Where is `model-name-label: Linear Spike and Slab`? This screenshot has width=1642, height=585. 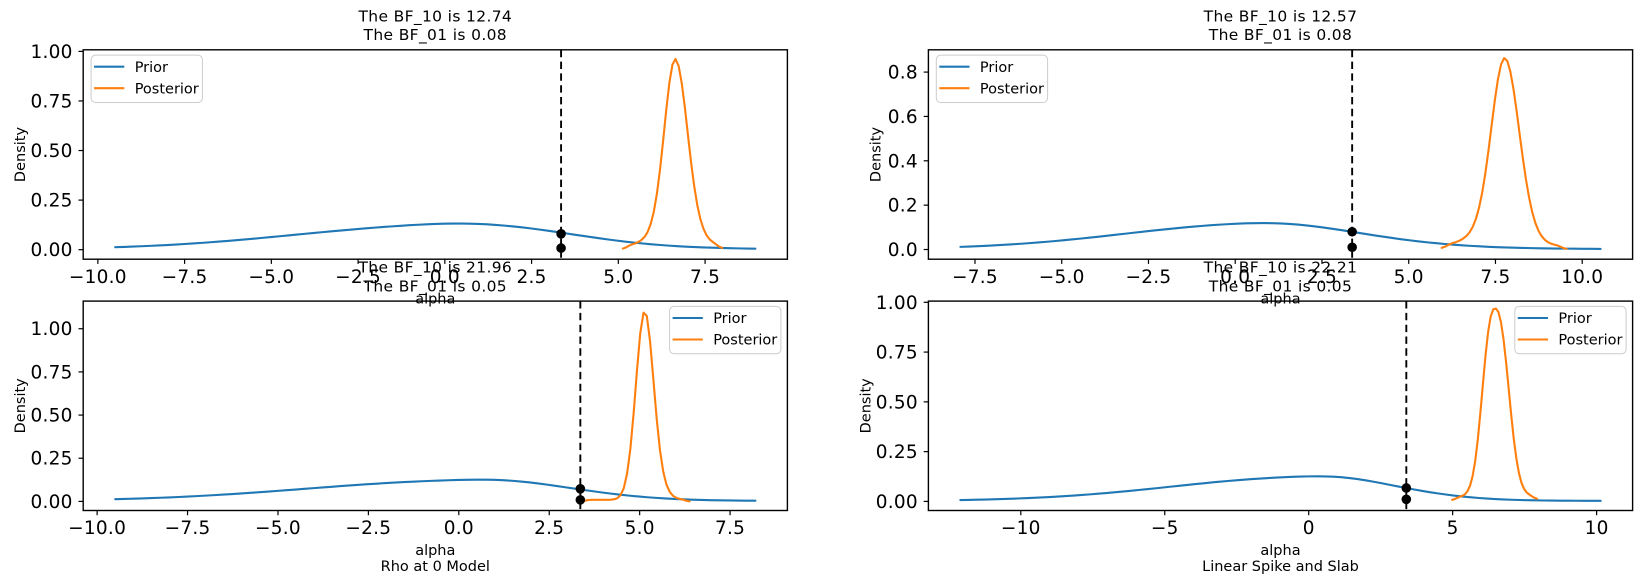 model-name-label: Linear Spike and Slab is located at coordinates (1280, 567).